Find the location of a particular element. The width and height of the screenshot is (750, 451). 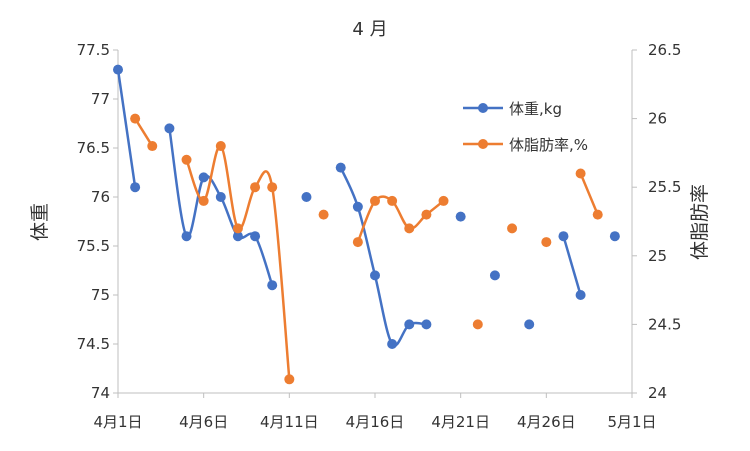

x-tick-label: 4月11日 is located at coordinates (289, 422).